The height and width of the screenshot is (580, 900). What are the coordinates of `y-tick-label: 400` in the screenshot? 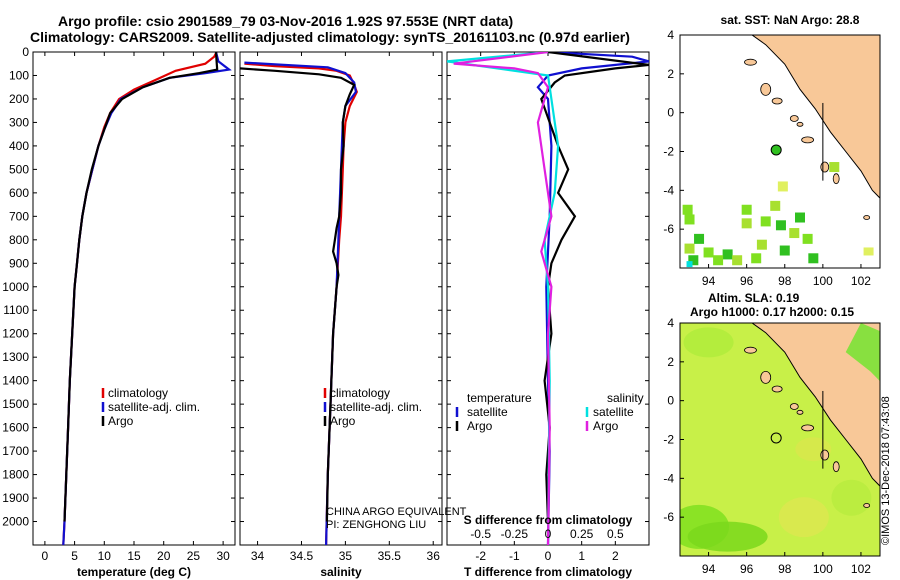 It's located at (19, 146).